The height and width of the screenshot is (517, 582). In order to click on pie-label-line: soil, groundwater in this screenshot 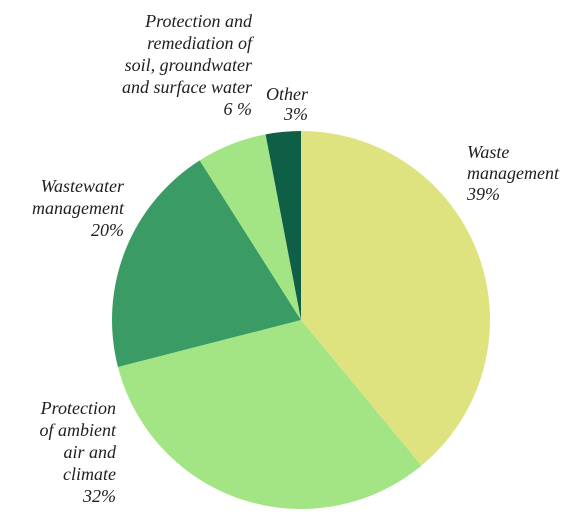, I will do `click(189, 65)`.